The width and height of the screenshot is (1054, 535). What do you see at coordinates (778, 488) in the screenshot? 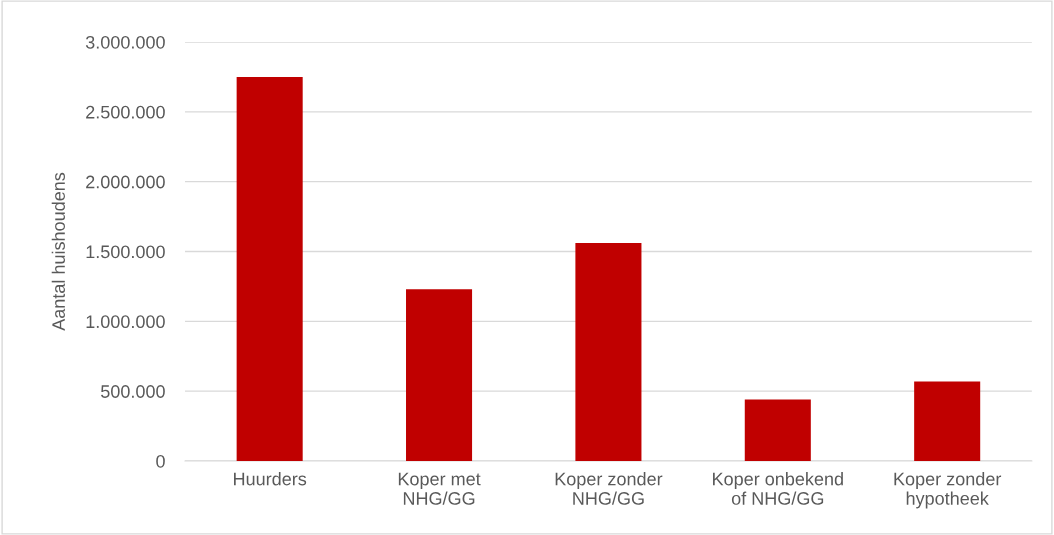
I see `x-tick-label: Koper onbekend of NHG/GG` at bounding box center [778, 488].